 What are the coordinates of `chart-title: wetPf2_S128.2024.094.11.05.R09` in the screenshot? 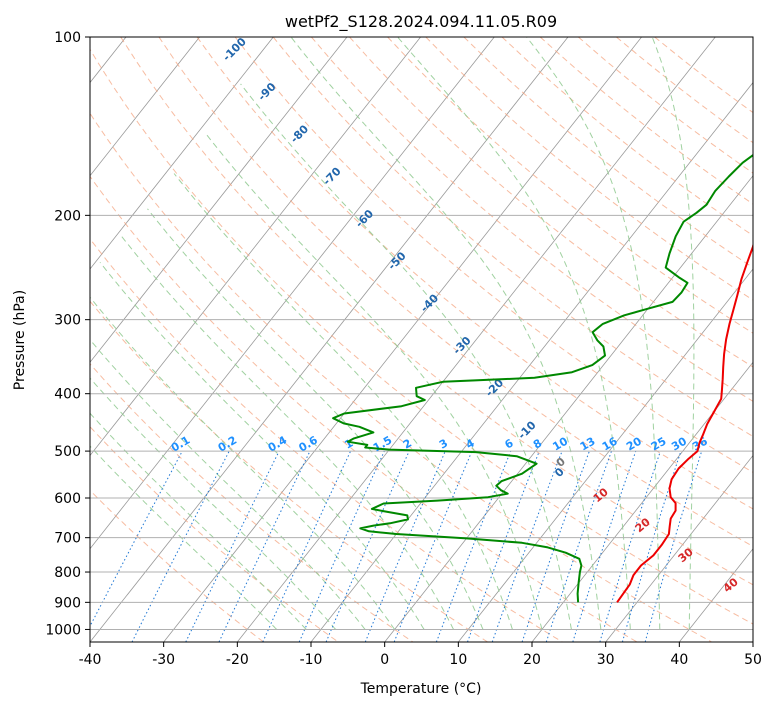 It's located at (421, 22).